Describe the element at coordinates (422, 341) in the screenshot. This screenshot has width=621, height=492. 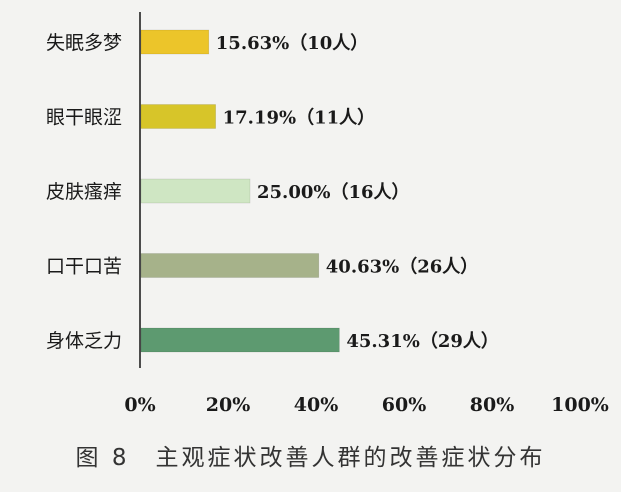
I see `data-label: 45.31%（29人）` at that location.